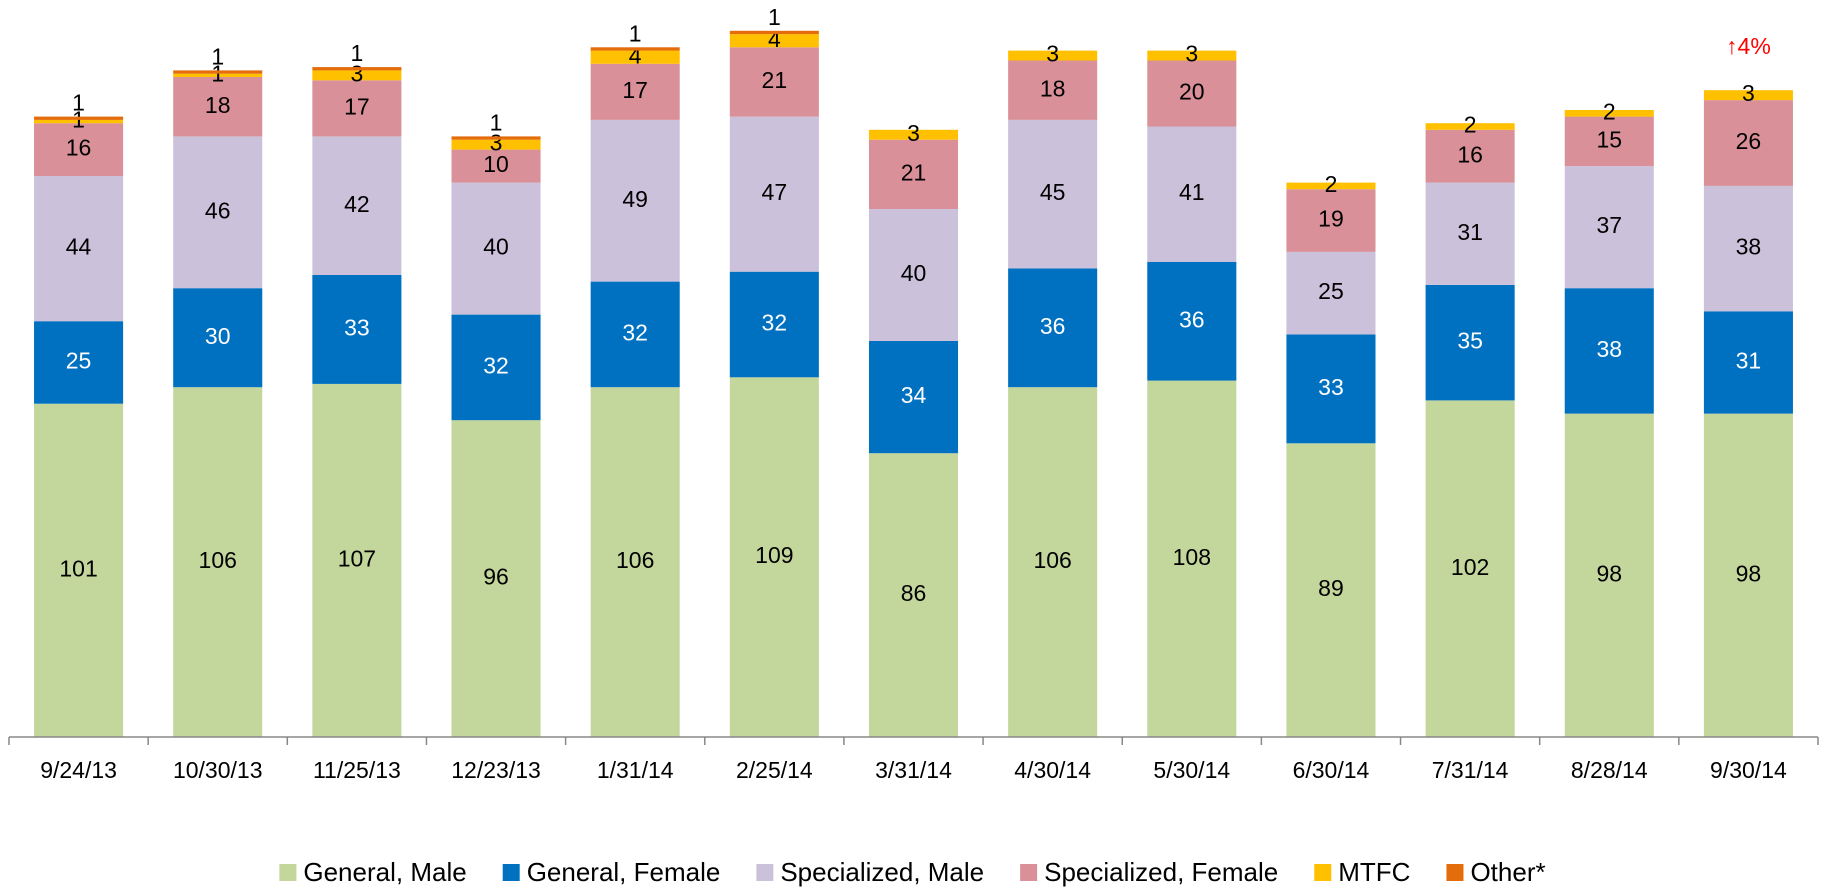 Image resolution: width=1825 pixels, height=891 pixels. I want to click on legend-label: MTFC, so click(1374, 872).